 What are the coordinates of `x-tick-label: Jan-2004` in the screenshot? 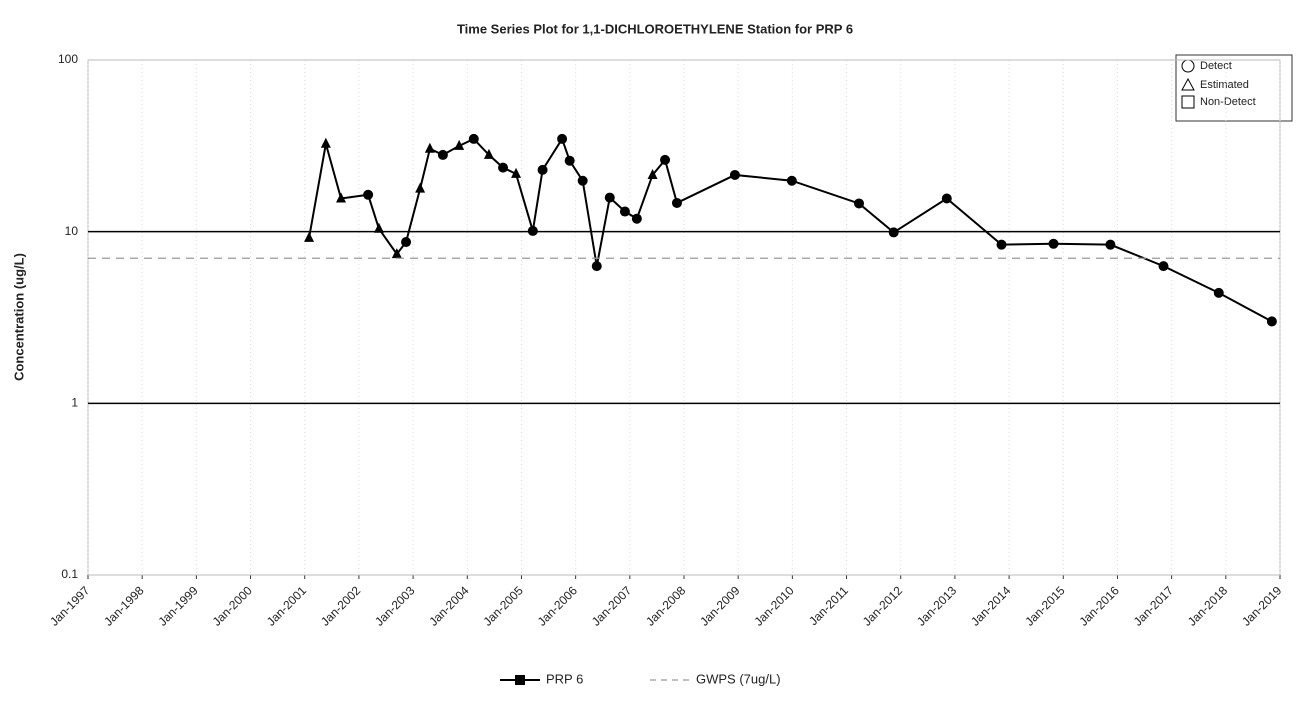 It's located at (449, 606).